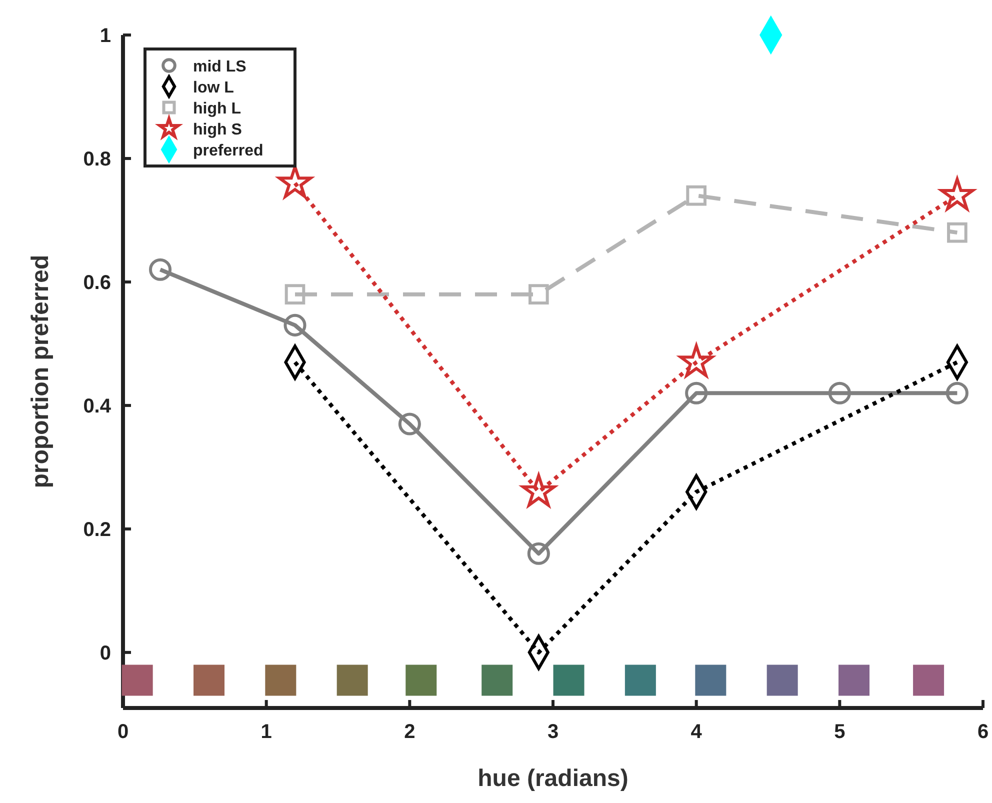 This screenshot has height=803, width=992. I want to click on x-tick-label: 1, so click(266, 732).